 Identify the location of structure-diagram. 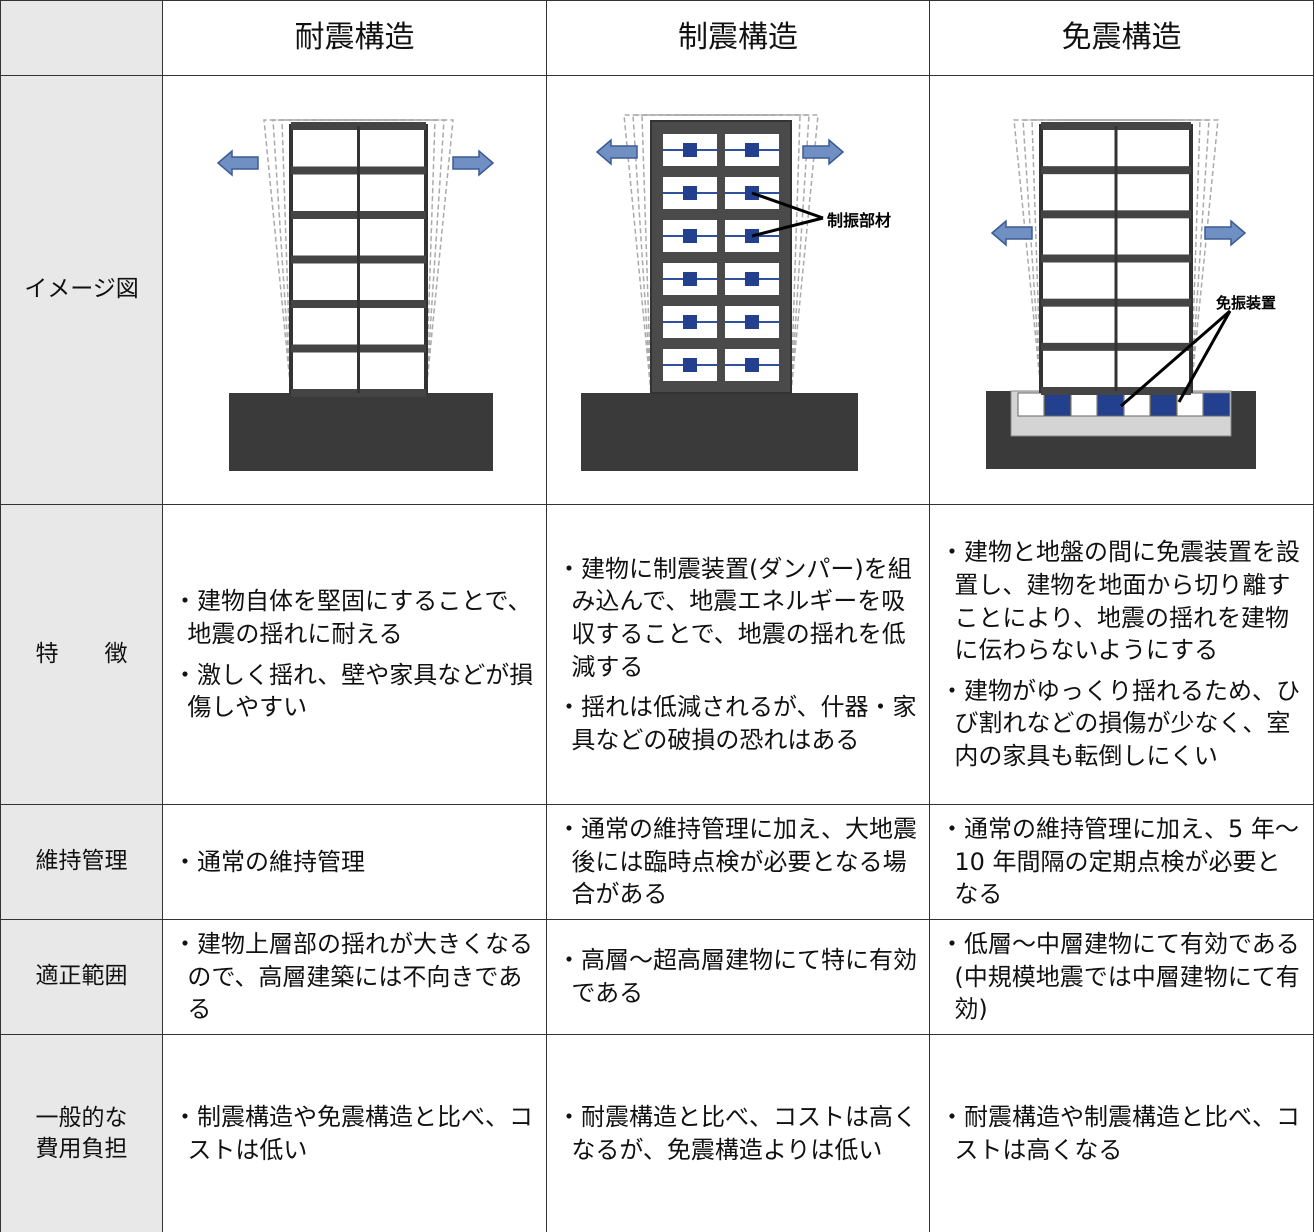
(355, 295).